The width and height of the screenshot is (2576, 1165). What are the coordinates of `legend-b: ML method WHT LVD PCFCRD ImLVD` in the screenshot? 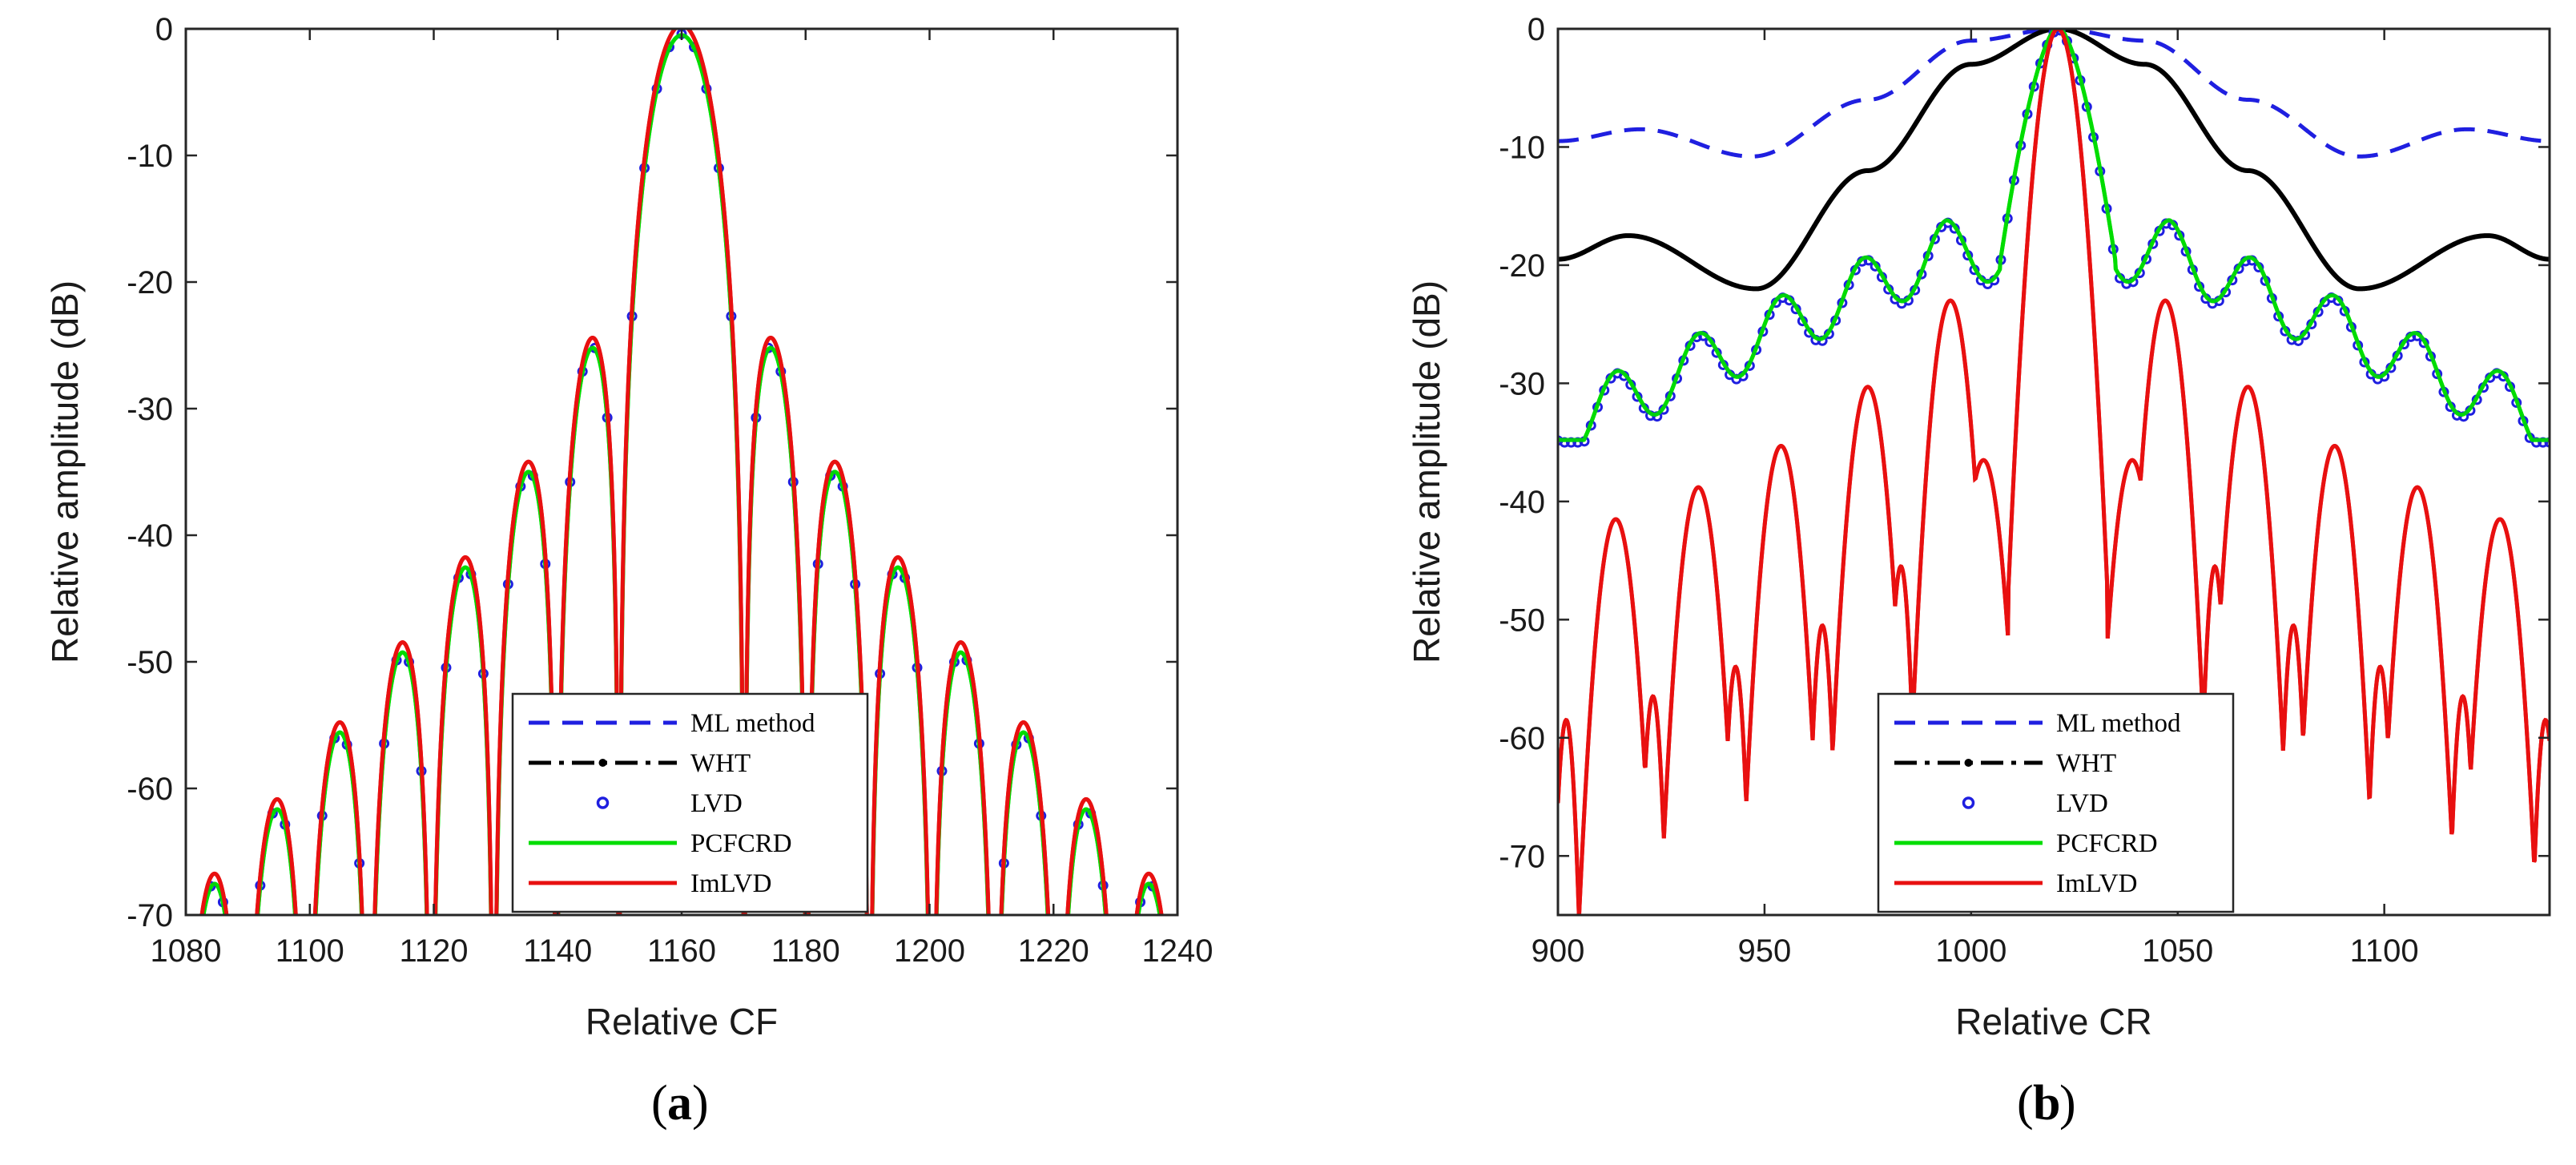 It's located at (2056, 803).